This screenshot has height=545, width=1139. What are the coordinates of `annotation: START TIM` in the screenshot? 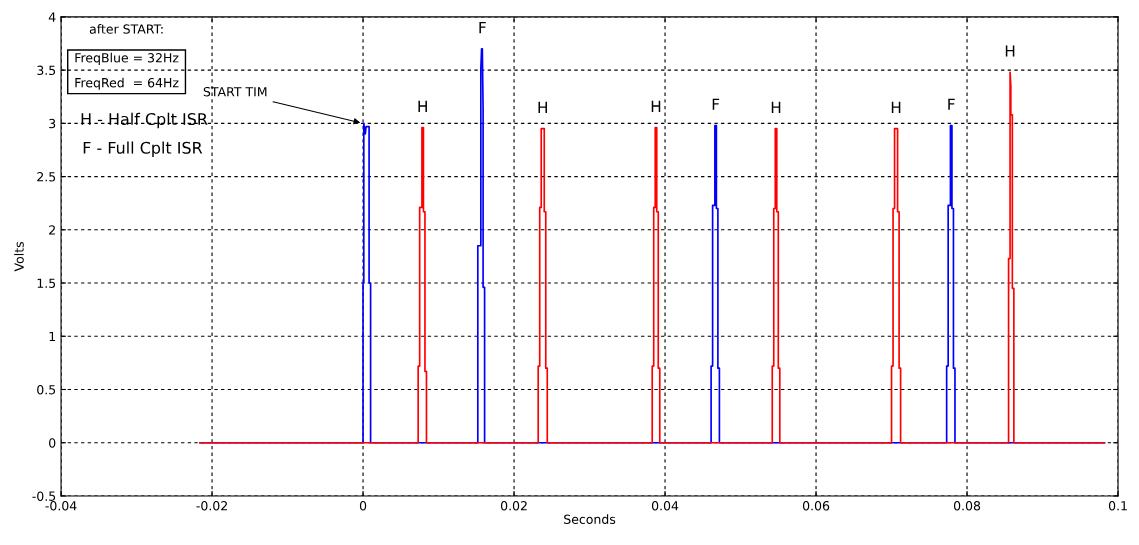 It's located at (235, 91).